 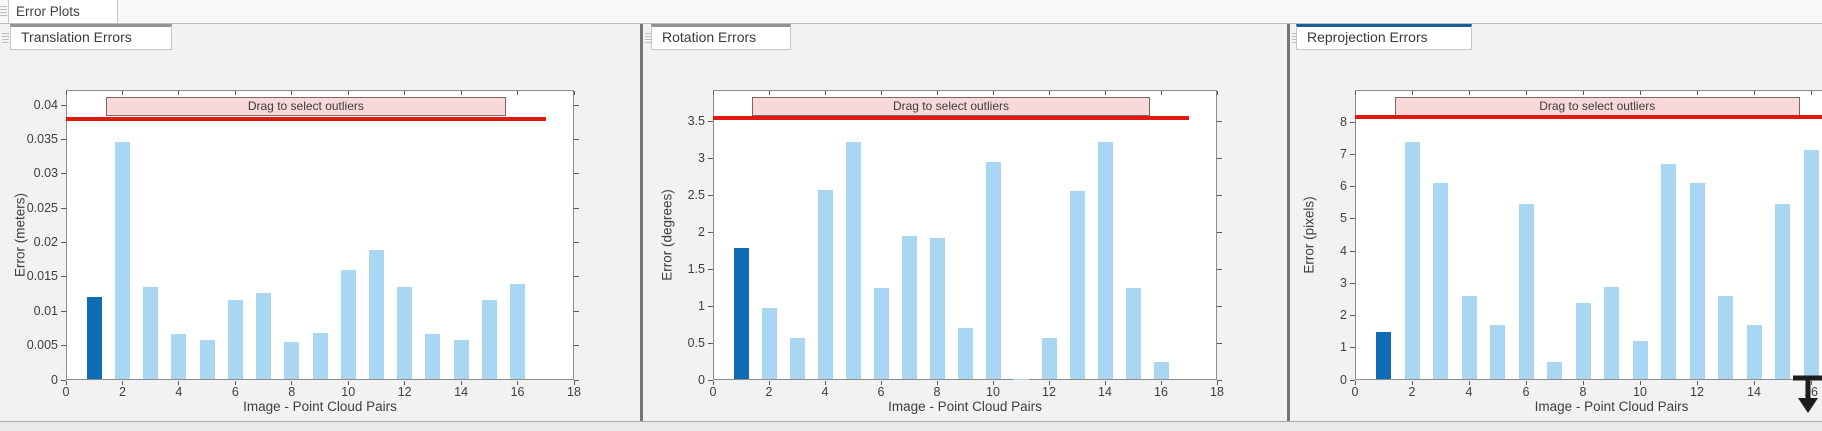 What do you see at coordinates (1161, 392) in the screenshot?
I see `x-tick-label: 16` at bounding box center [1161, 392].